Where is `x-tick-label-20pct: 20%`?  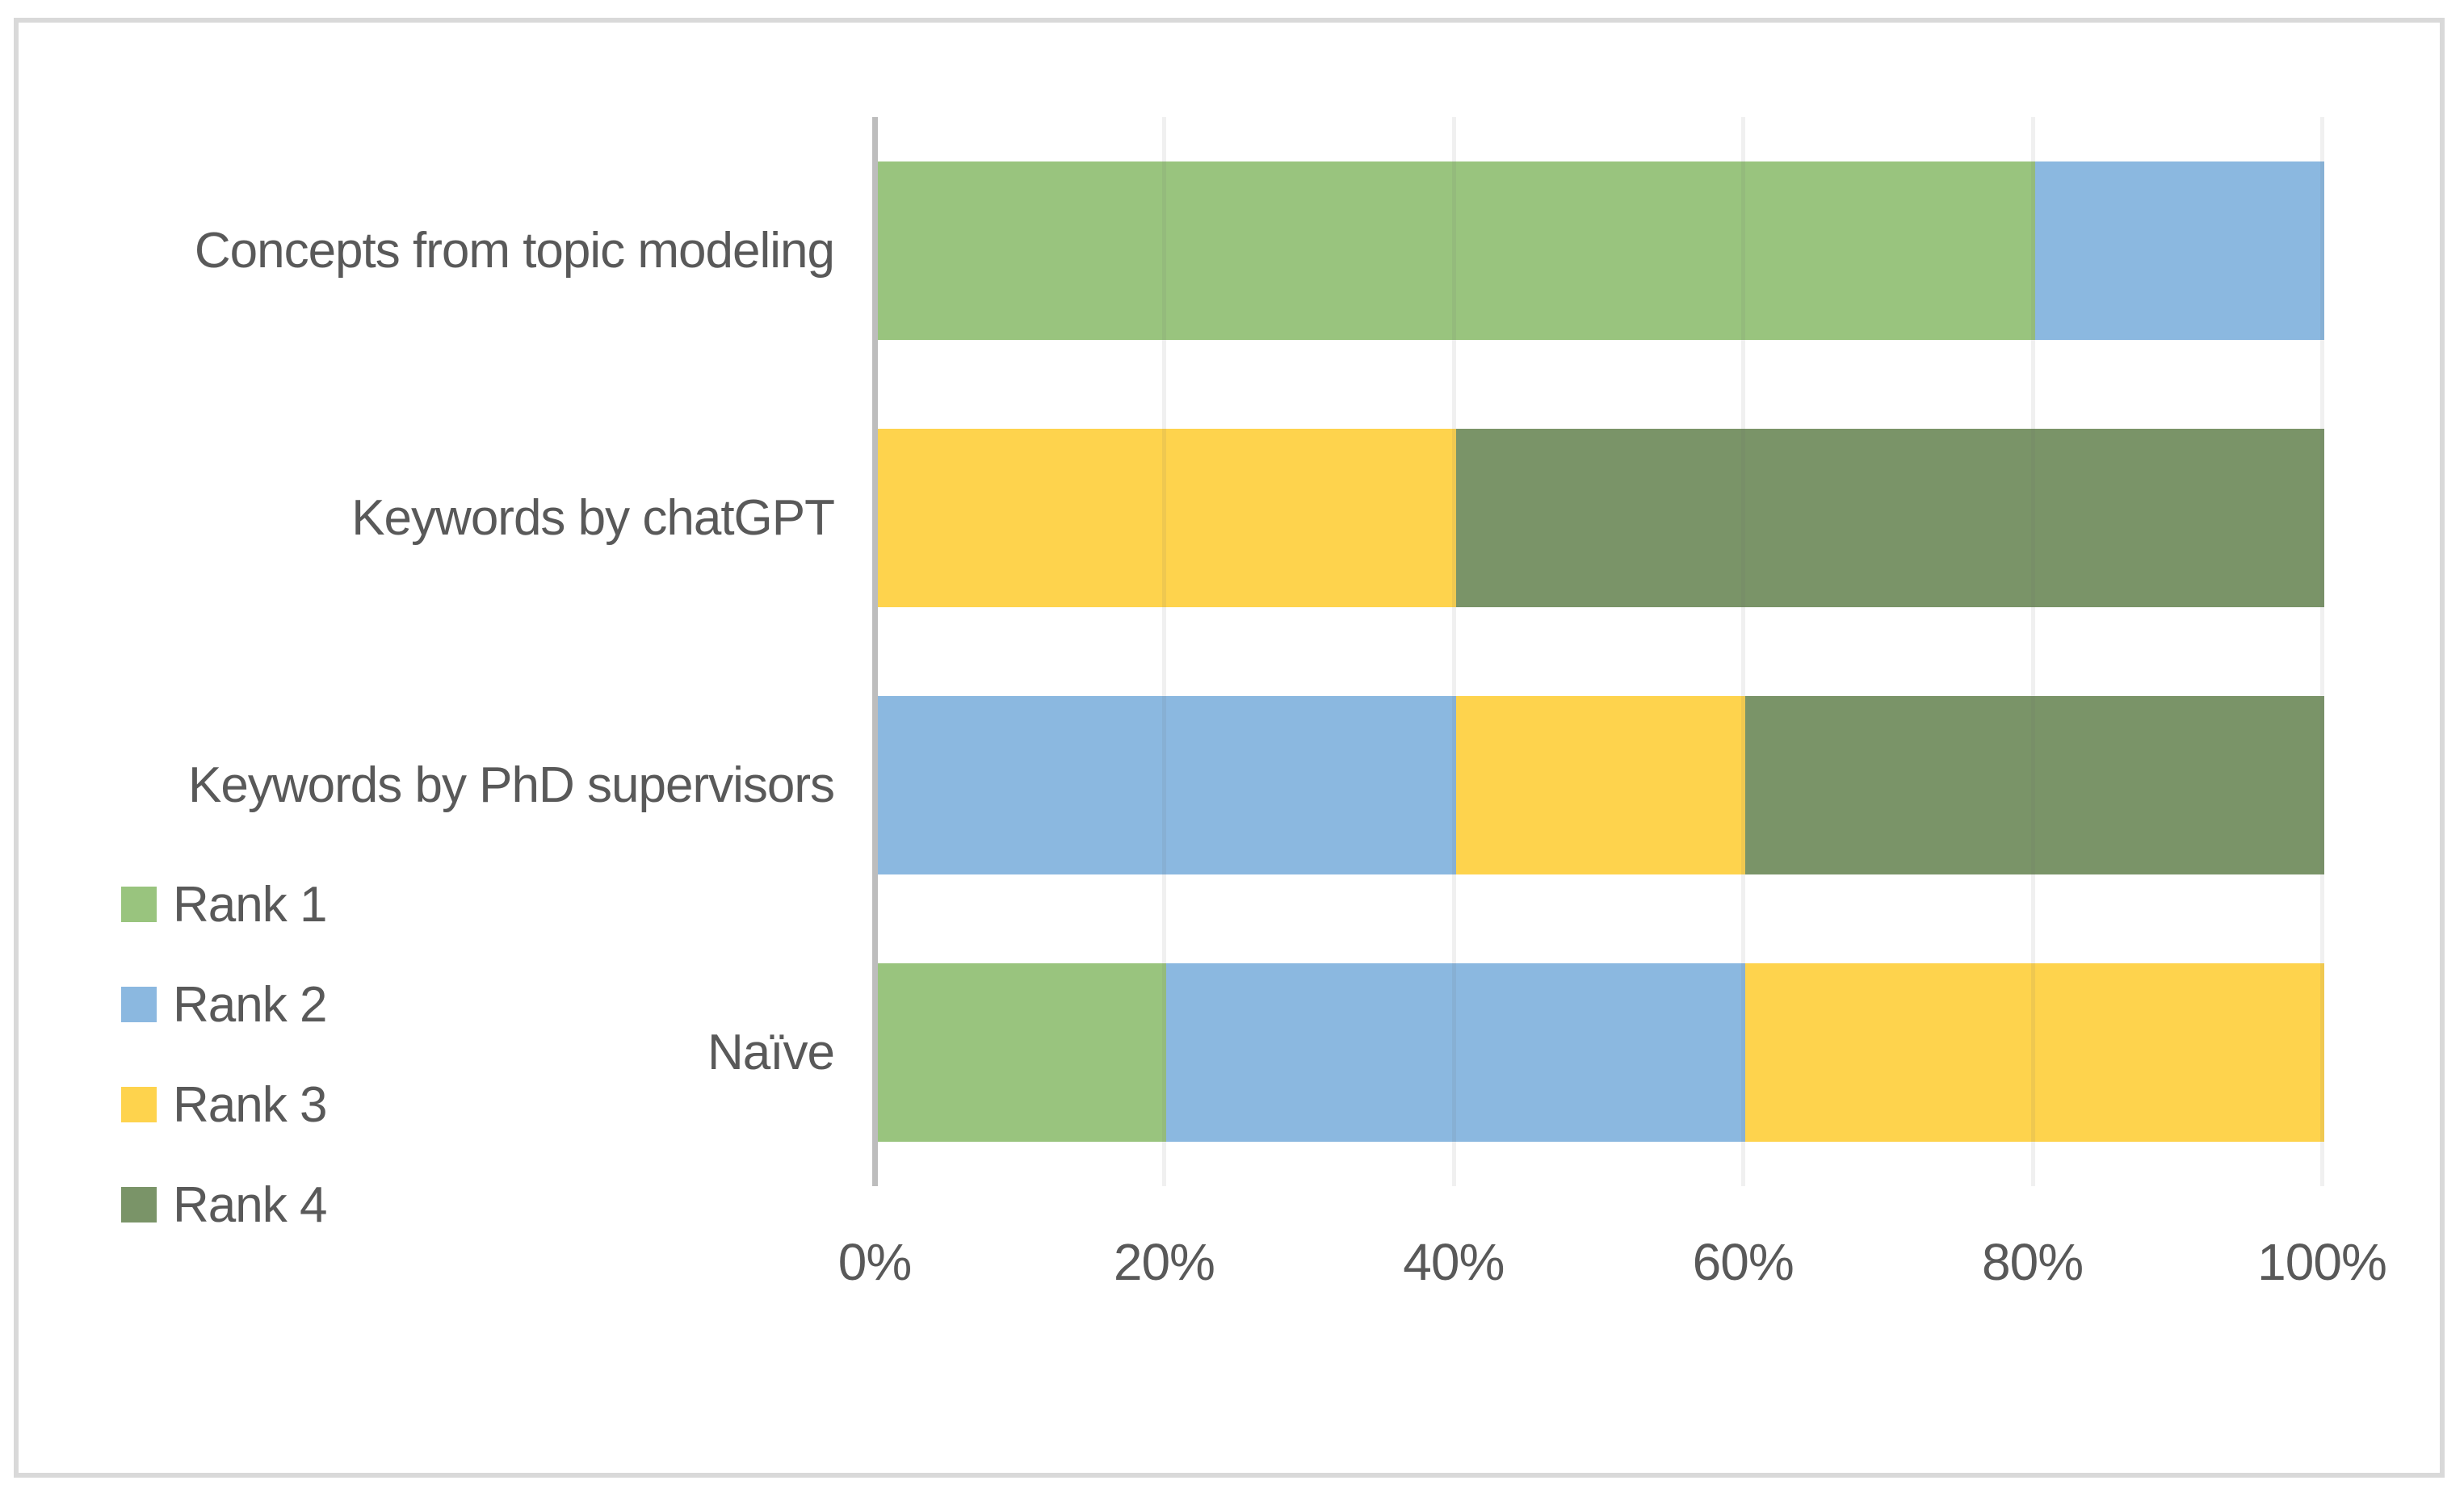 x-tick-label-20pct: 20% is located at coordinates (1164, 1262).